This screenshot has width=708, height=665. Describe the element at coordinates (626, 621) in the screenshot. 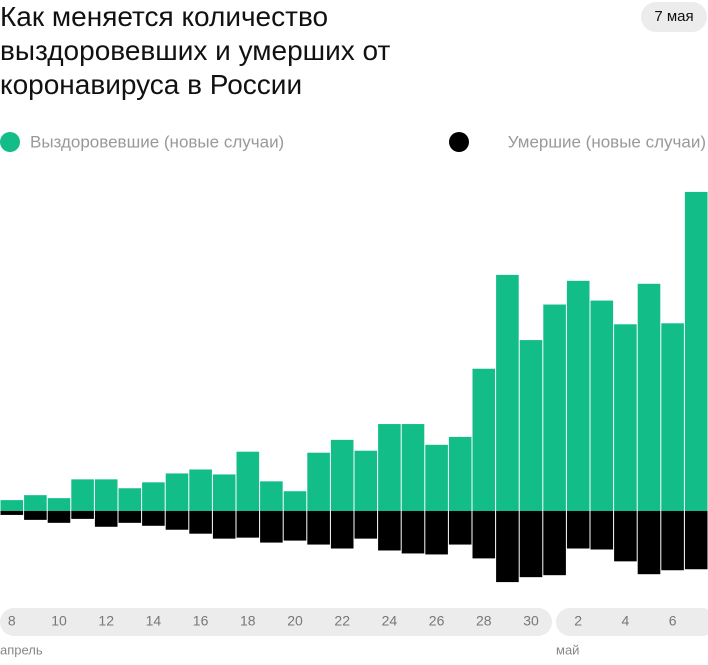

I see `x-tick-label: 4` at that location.